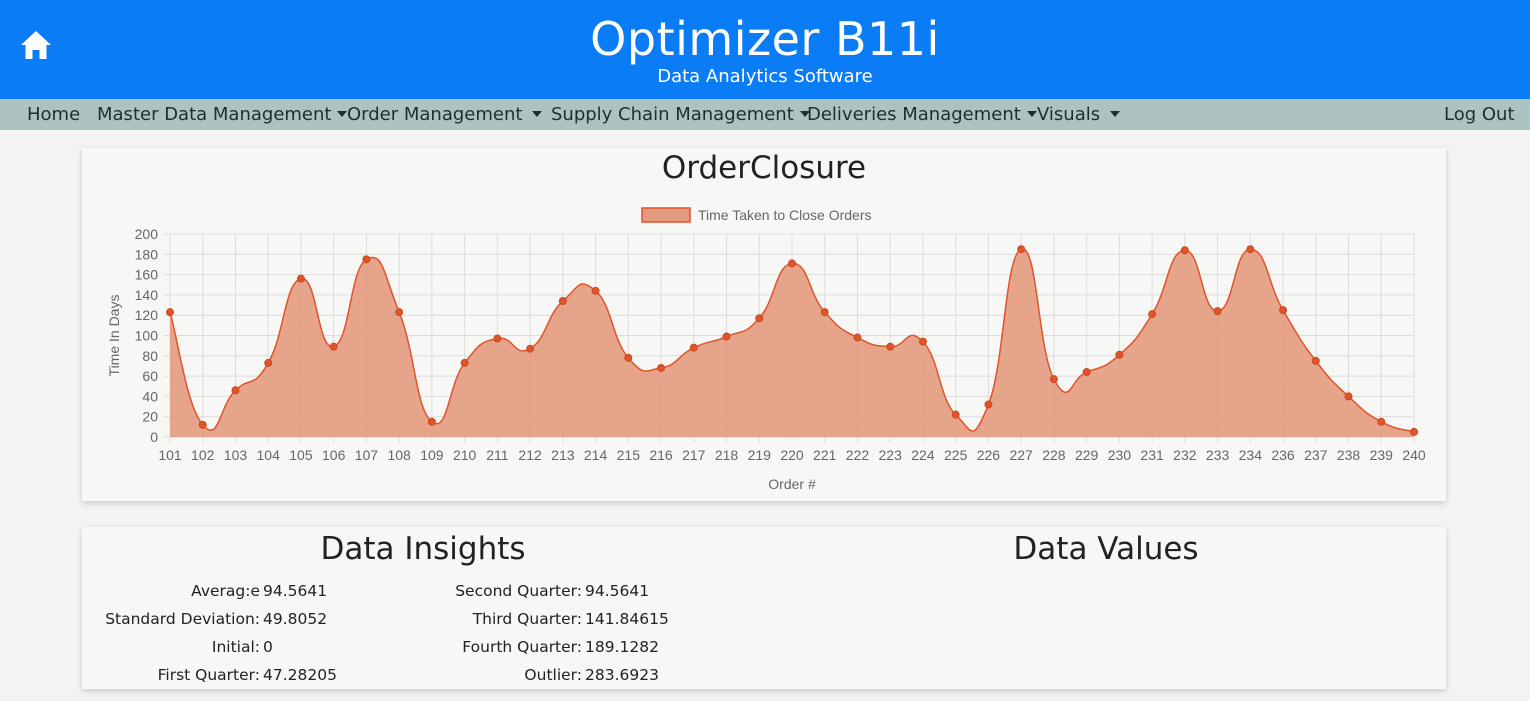 The height and width of the screenshot is (701, 1530). Describe the element at coordinates (301, 455) in the screenshot. I see `x-tick-label: 105` at that location.